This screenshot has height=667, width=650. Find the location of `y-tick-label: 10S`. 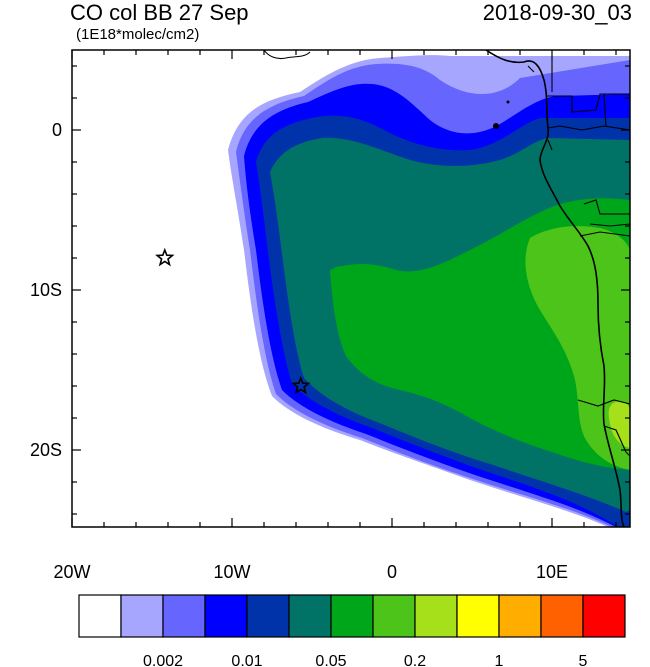

y-tick-label: 10S is located at coordinates (46, 290).